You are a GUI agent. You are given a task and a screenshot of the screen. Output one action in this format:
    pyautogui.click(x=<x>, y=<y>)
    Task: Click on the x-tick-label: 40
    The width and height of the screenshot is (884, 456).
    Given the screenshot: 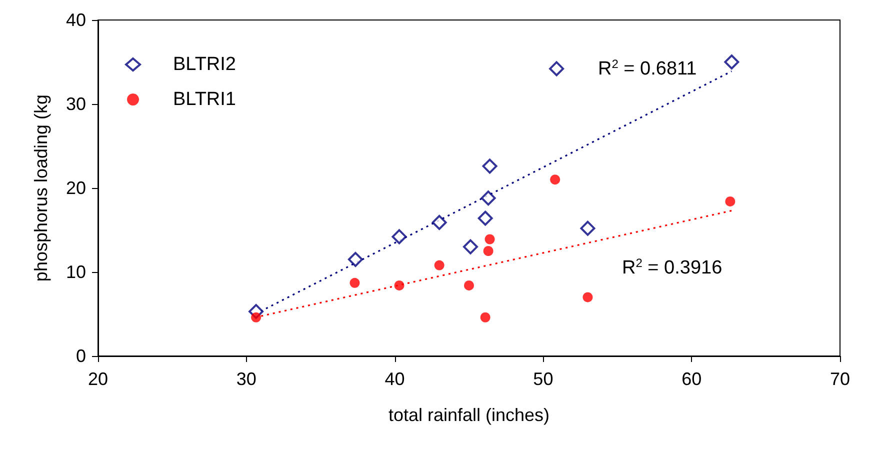 What is the action you would take?
    pyautogui.click(x=394, y=379)
    